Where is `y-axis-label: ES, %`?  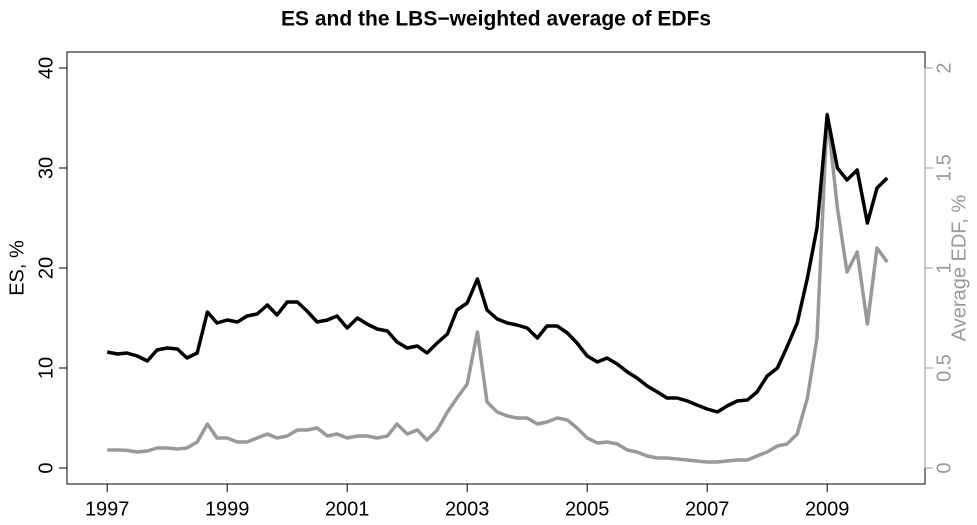 y-axis-label: ES, % is located at coordinates (17, 268).